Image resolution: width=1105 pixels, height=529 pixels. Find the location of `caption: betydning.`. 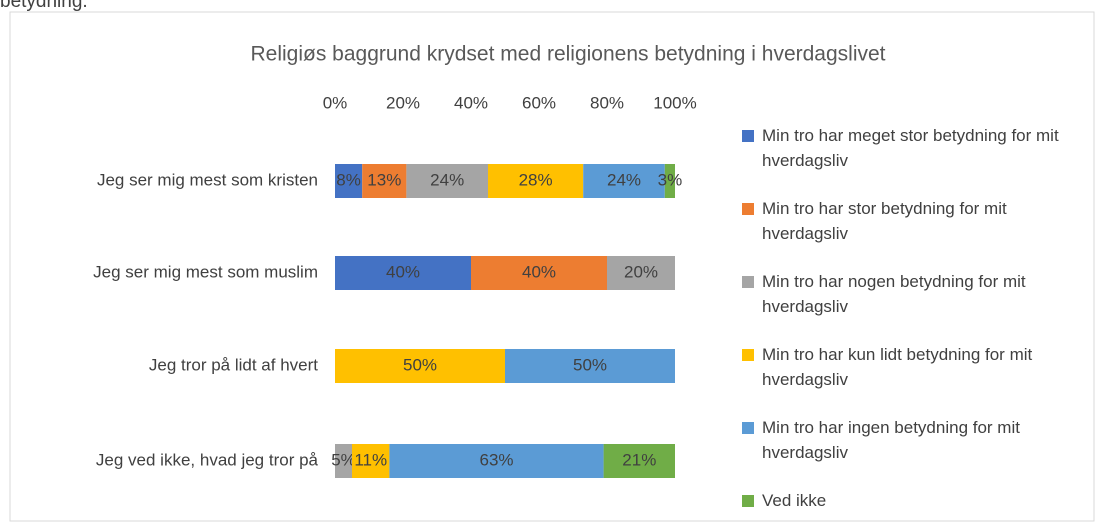

caption: betydning. is located at coordinates (44, 6).